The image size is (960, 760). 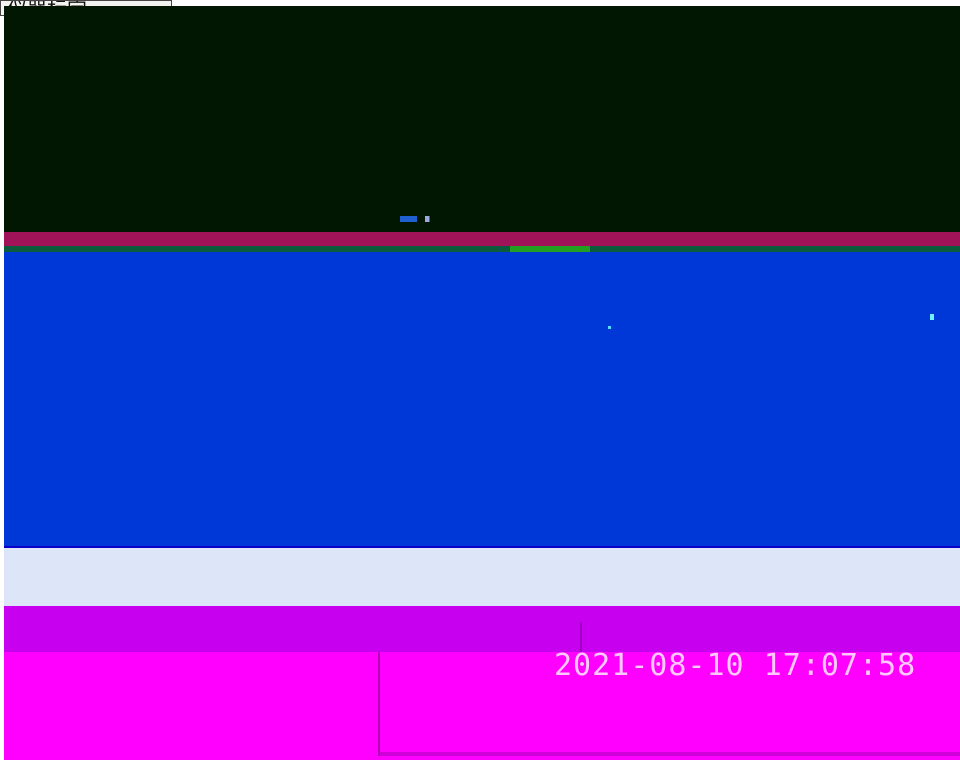 What do you see at coordinates (192, 704) in the screenshot?
I see `footer-left-cell` at bounding box center [192, 704].